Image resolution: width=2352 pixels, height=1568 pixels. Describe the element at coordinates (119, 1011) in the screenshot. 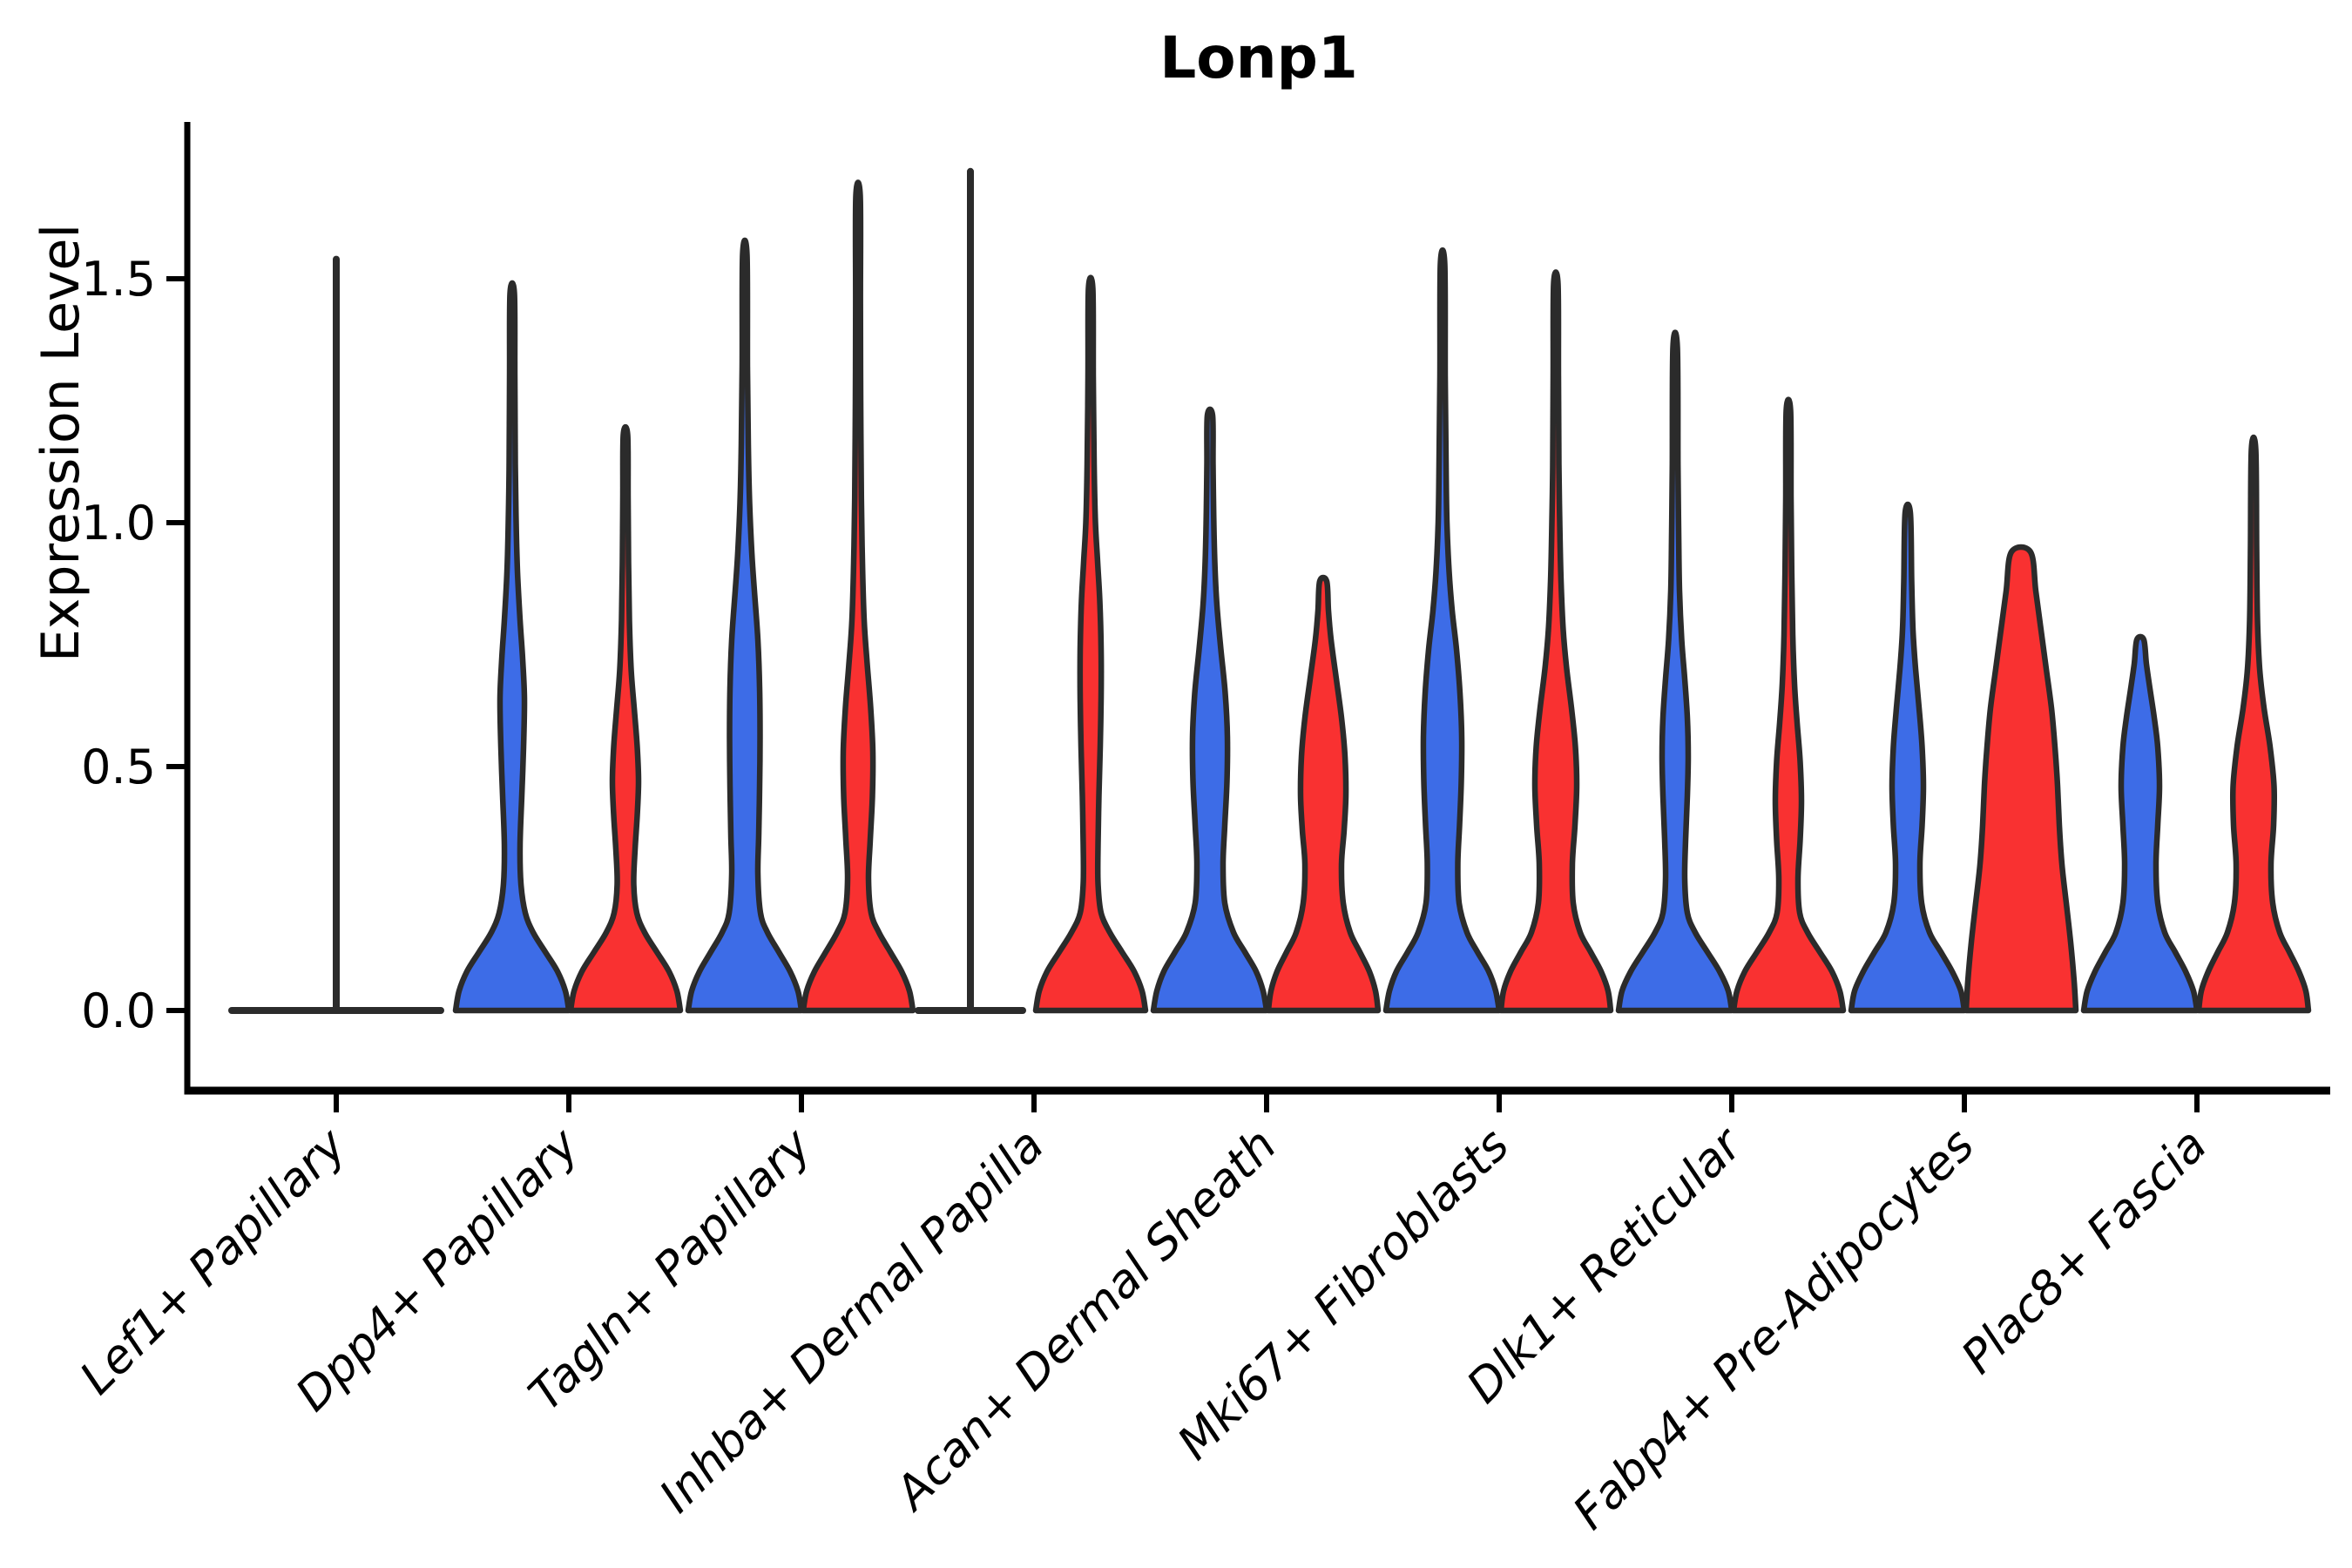

I see `y-tick-label: 0.0` at that location.